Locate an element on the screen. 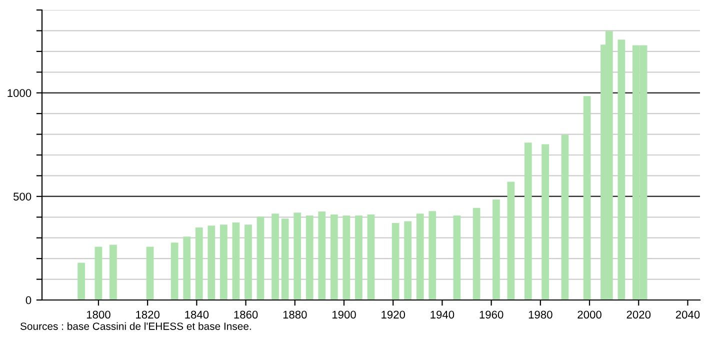 The image size is (710, 340). x-tick-label: 1940 is located at coordinates (442, 314).